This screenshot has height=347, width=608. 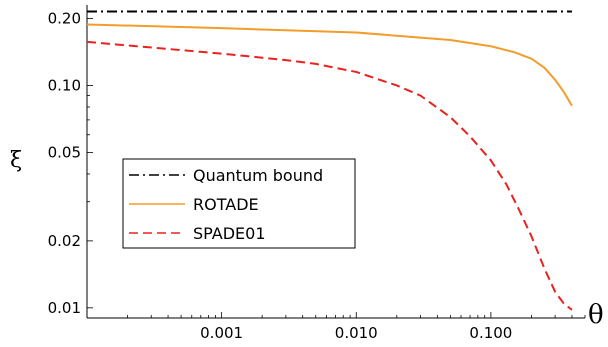 I want to click on legend: Quantum bound ROTADE SPADE01, so click(x=239, y=203).